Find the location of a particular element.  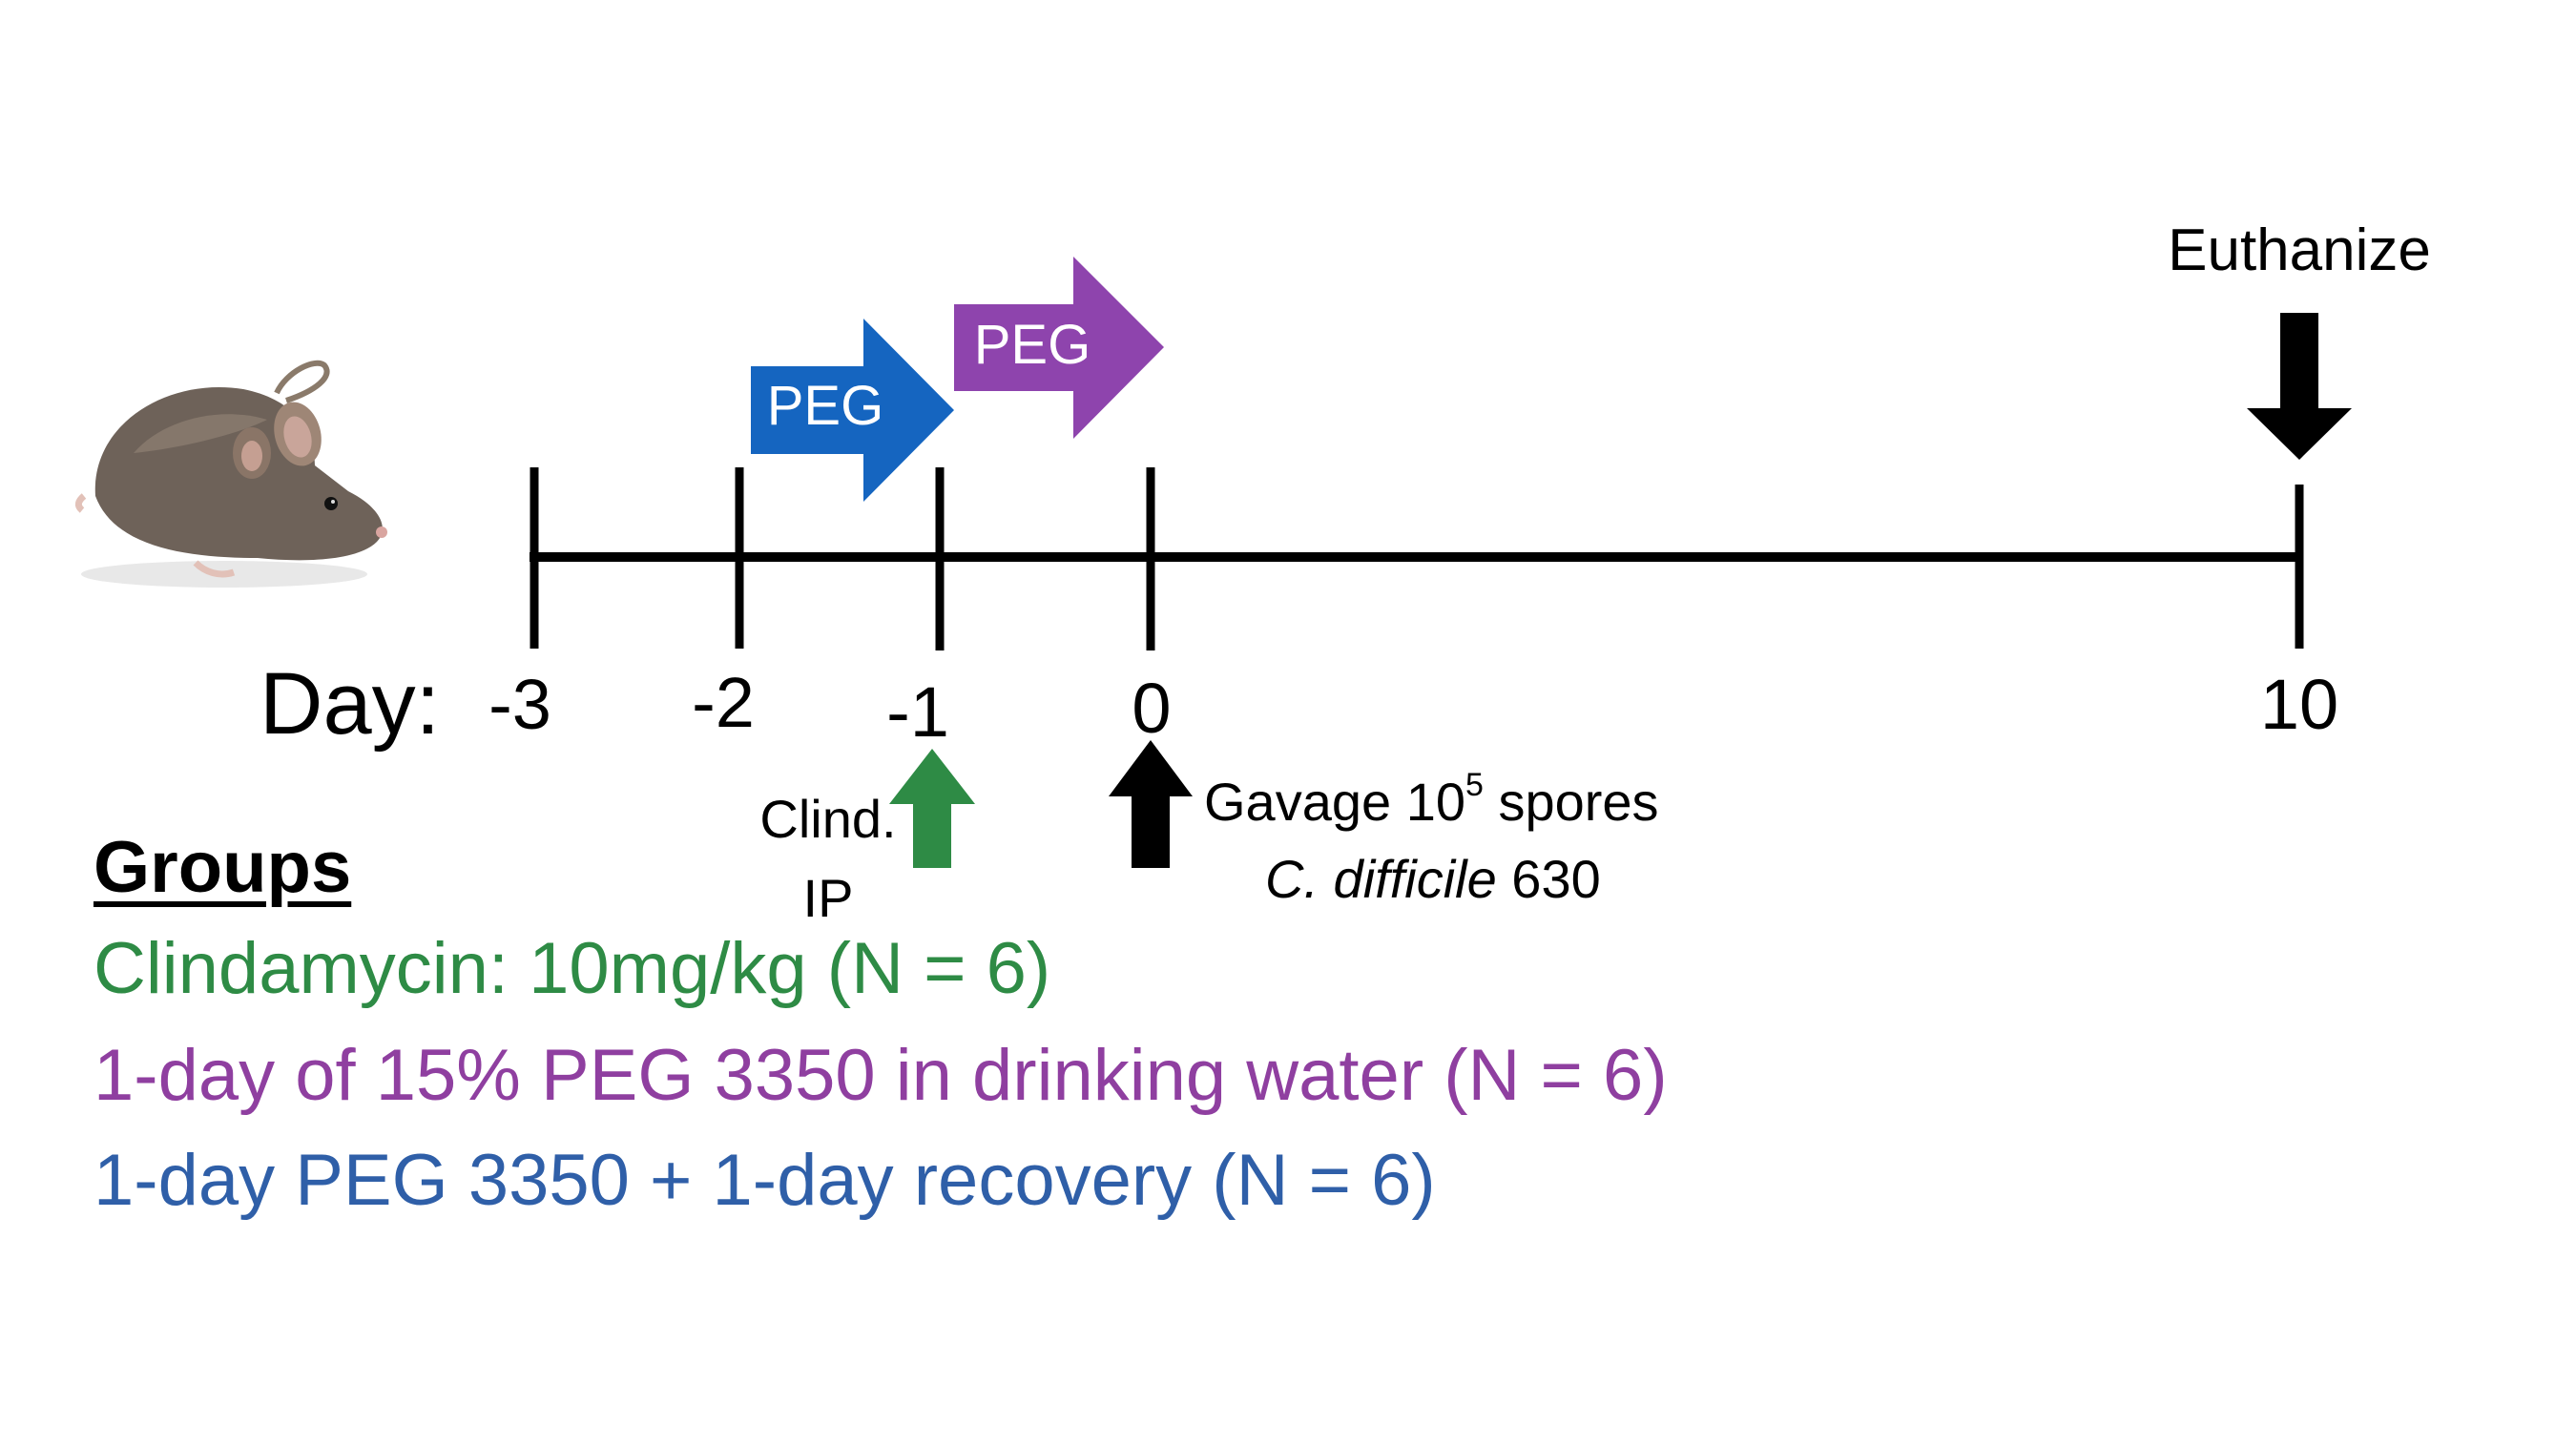

clindamycin-label-line1: Clind. is located at coordinates (828, 819).